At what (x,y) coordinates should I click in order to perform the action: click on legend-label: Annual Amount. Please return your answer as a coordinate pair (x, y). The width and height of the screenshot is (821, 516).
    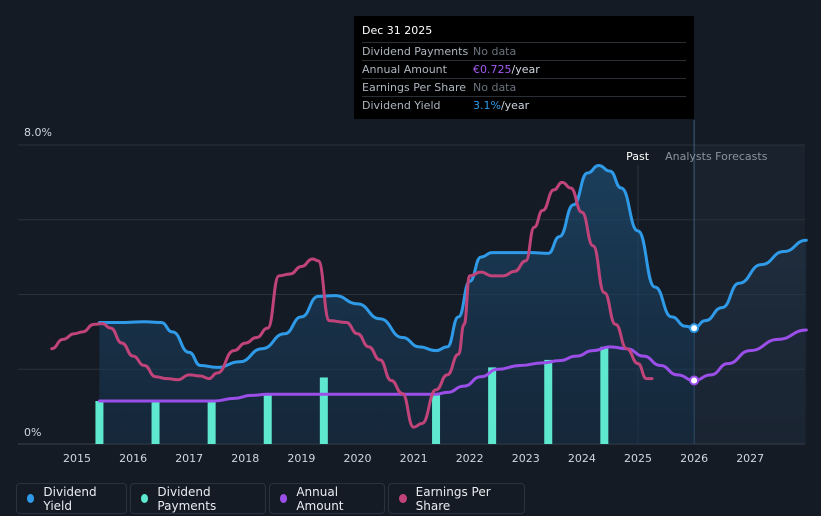
    Looking at the image, I should click on (320, 498).